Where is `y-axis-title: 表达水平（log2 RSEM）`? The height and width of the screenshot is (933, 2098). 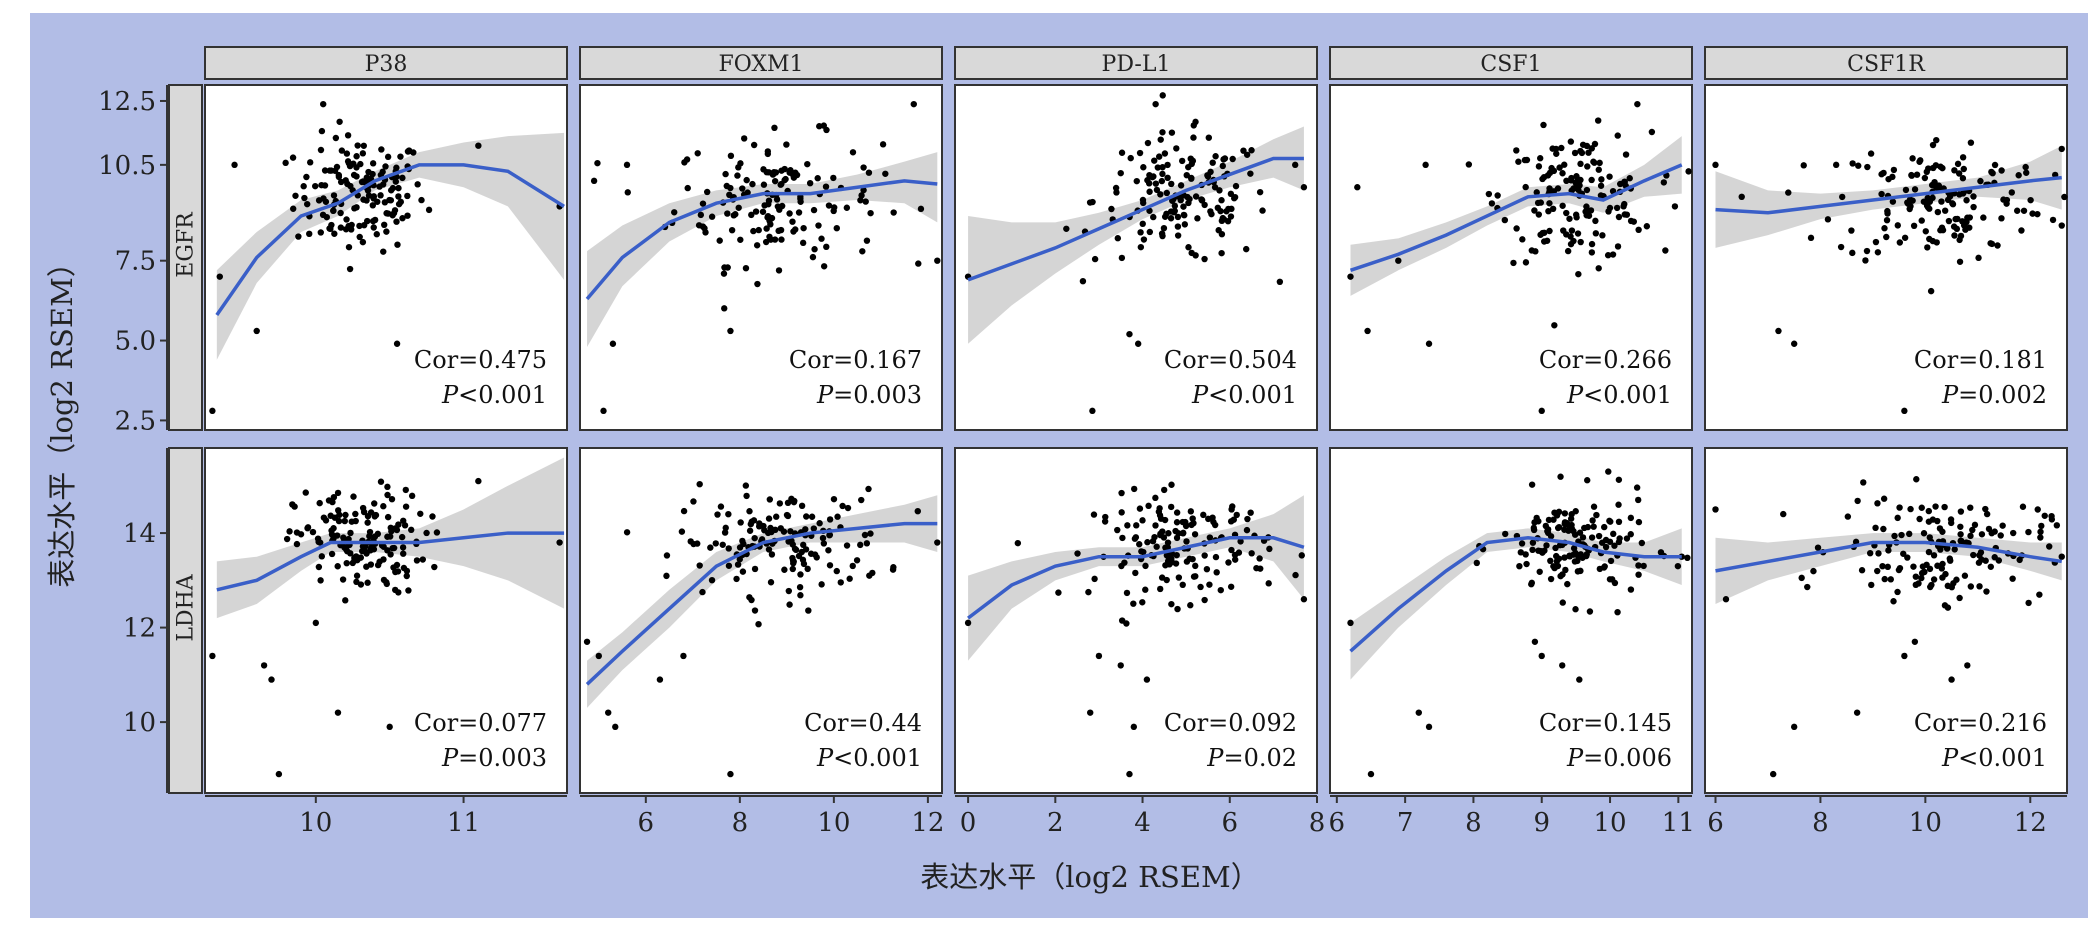
y-axis-title: 表达水平（log2 RSEM） is located at coordinates (62, 418).